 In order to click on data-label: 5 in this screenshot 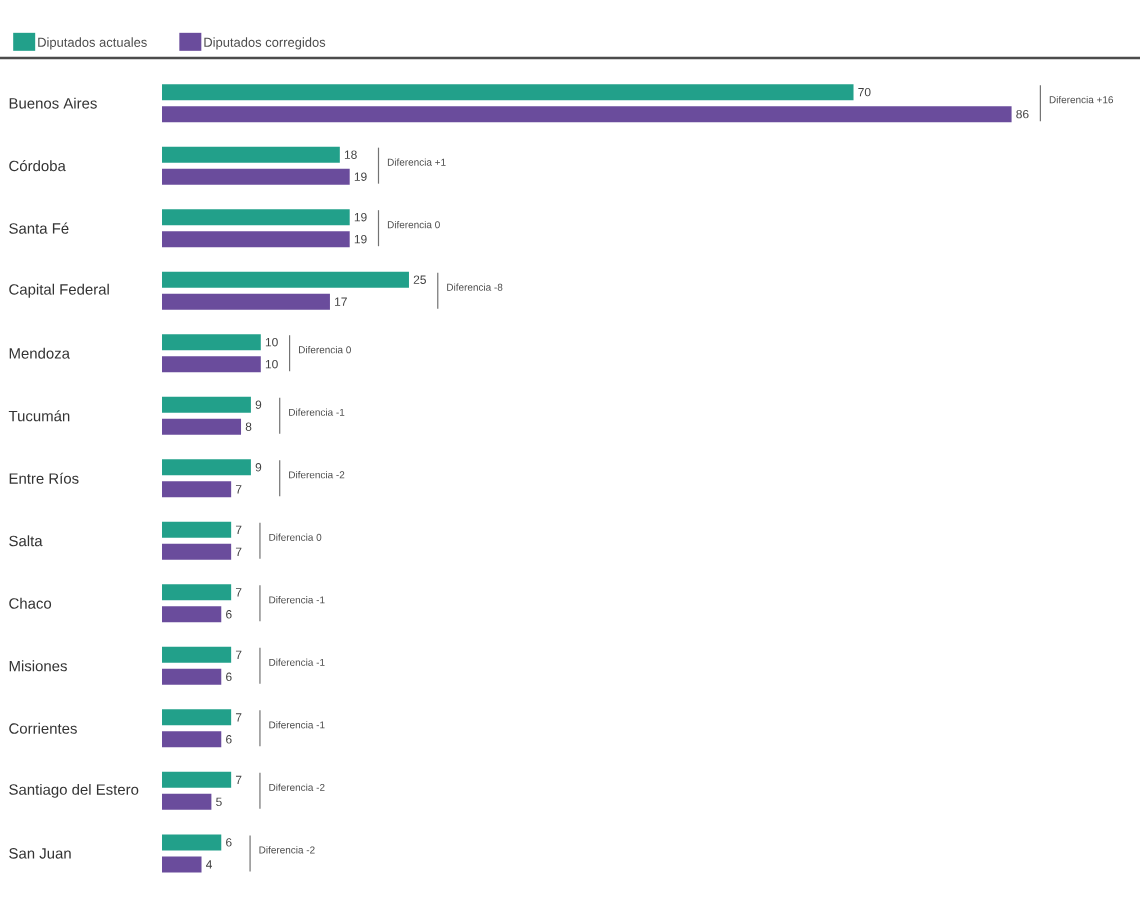, I will do `click(219, 802)`.